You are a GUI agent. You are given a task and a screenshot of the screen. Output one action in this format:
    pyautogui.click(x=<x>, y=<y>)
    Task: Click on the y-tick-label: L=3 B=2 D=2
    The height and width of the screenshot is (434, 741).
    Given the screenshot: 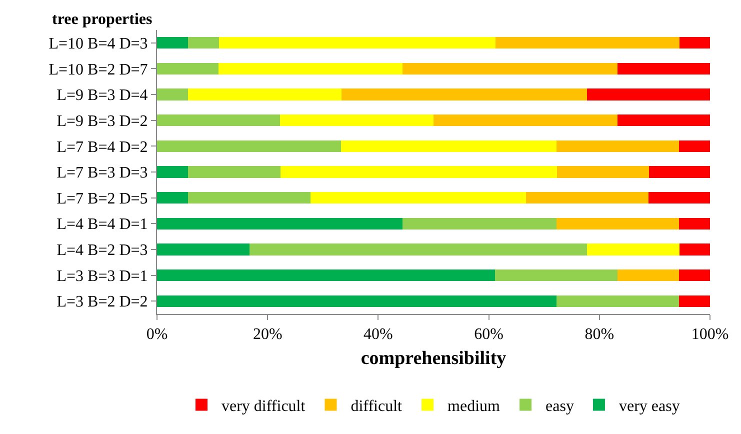 What is the action you would take?
    pyautogui.click(x=102, y=302)
    